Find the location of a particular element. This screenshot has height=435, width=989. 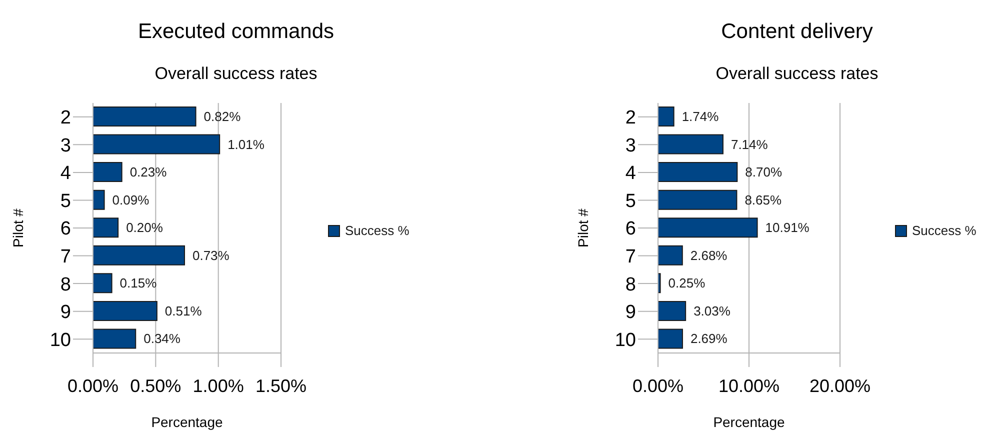

data-label: 8.70% is located at coordinates (763, 172).